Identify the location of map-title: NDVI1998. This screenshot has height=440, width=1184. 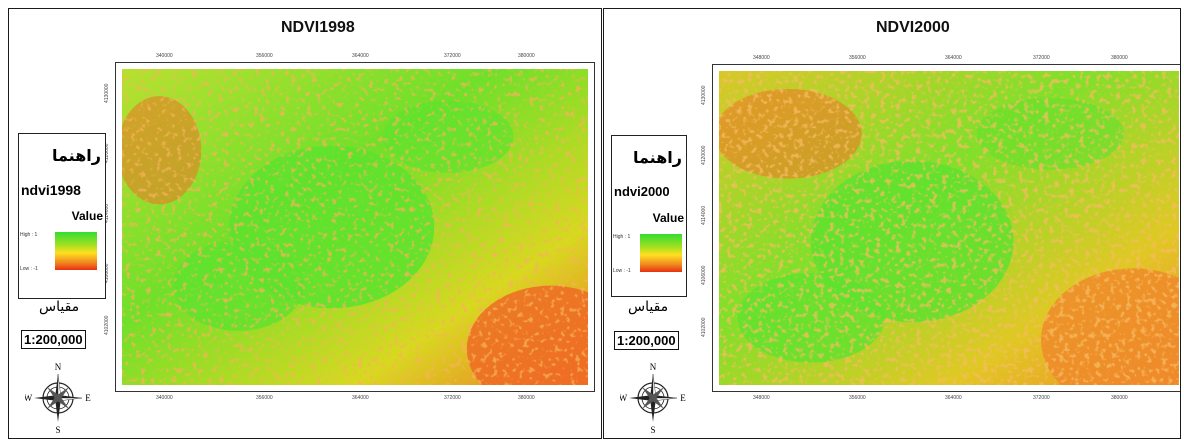
(318, 27).